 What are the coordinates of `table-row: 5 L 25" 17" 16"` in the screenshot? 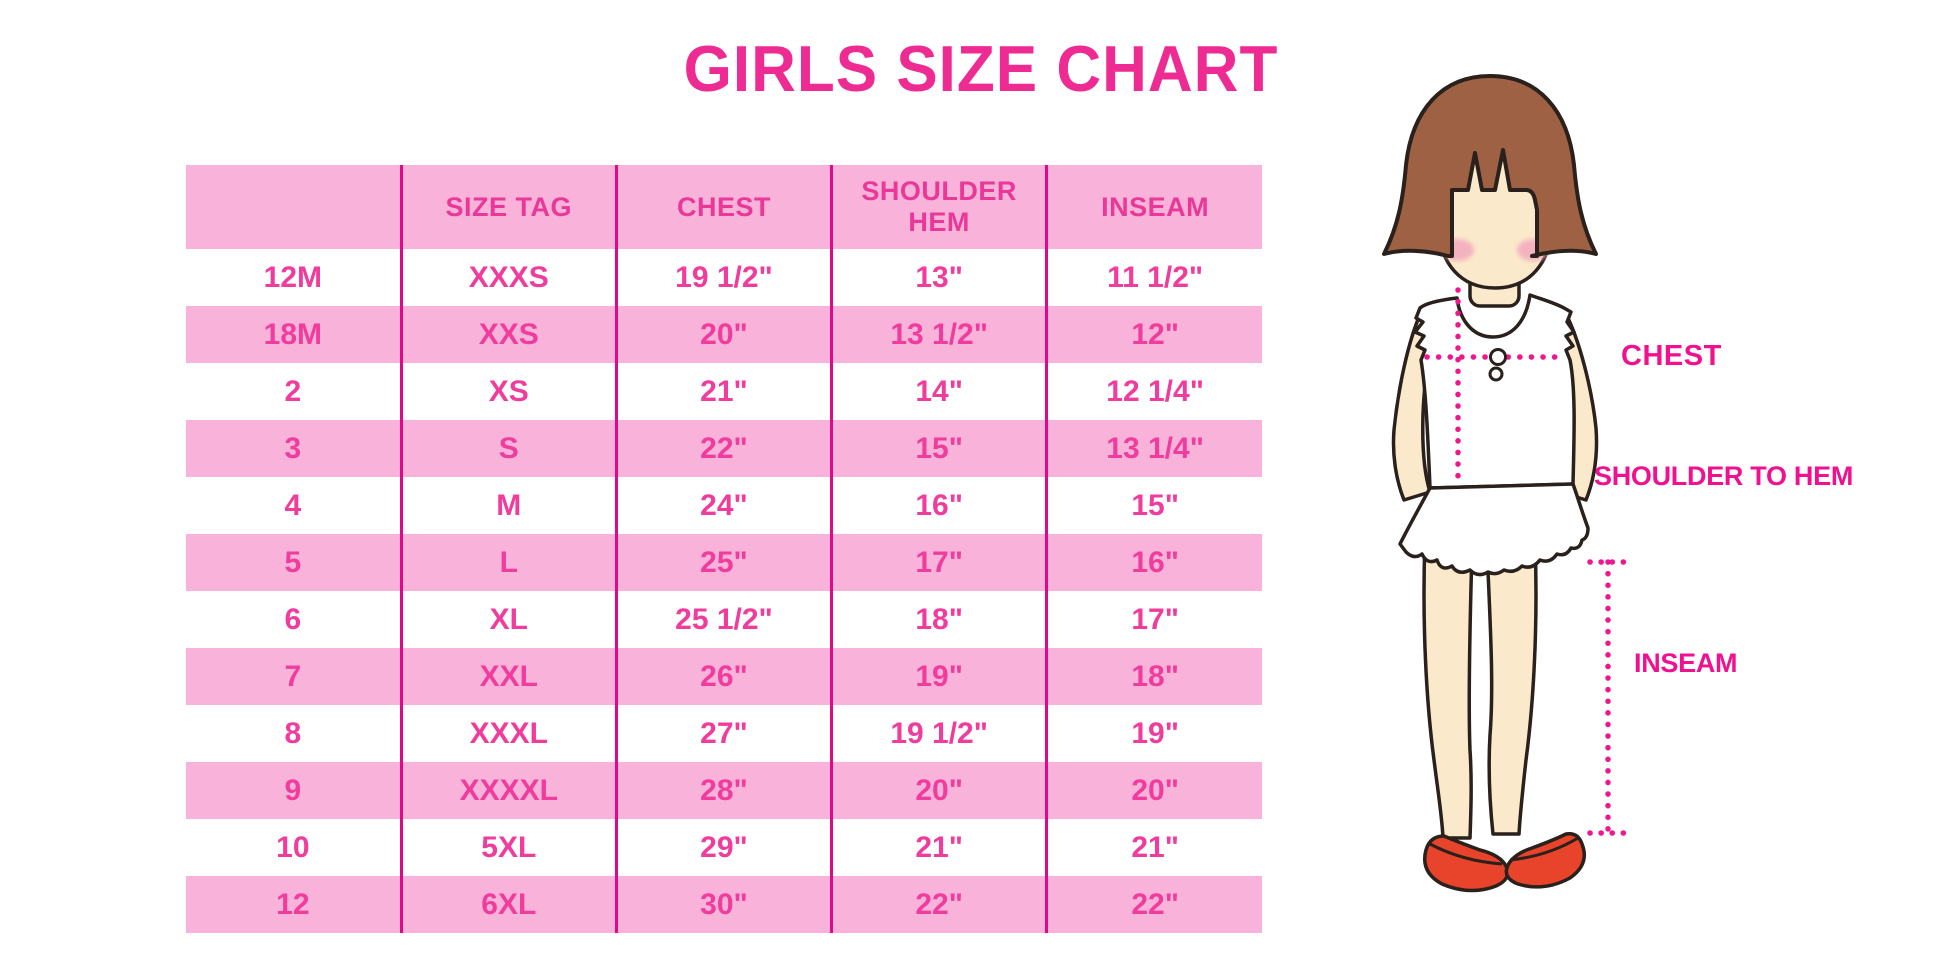 It's located at (724, 562).